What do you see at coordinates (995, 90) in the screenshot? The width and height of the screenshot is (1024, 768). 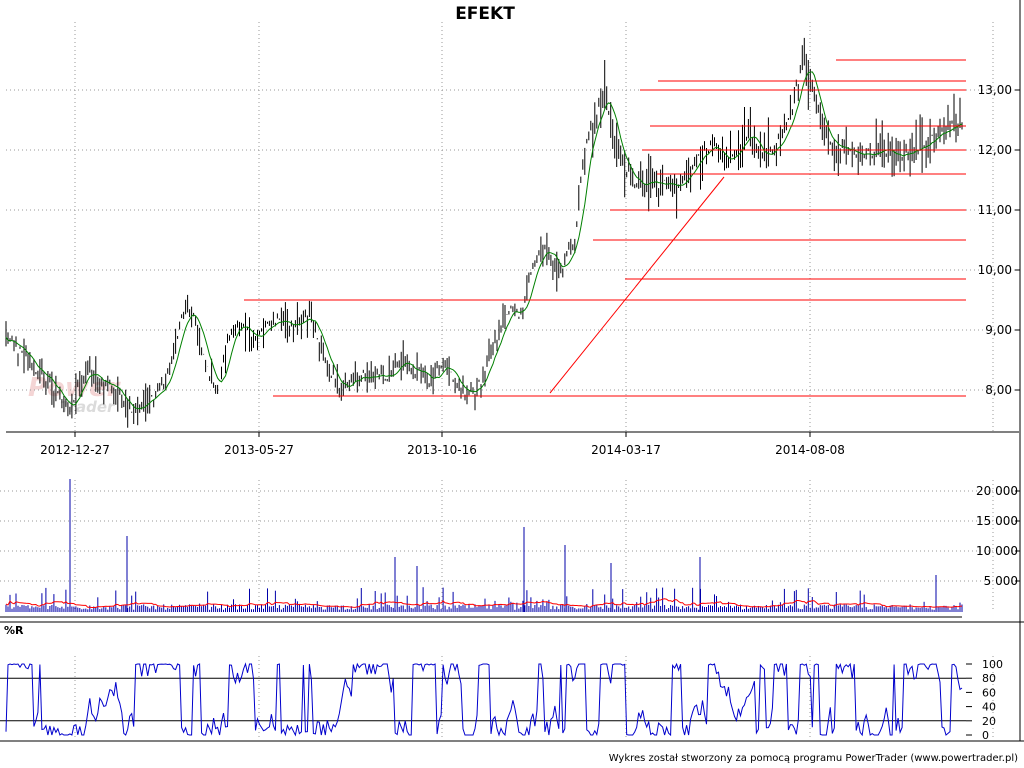 I see `price-ytick-label: 13,00` at bounding box center [995, 90].